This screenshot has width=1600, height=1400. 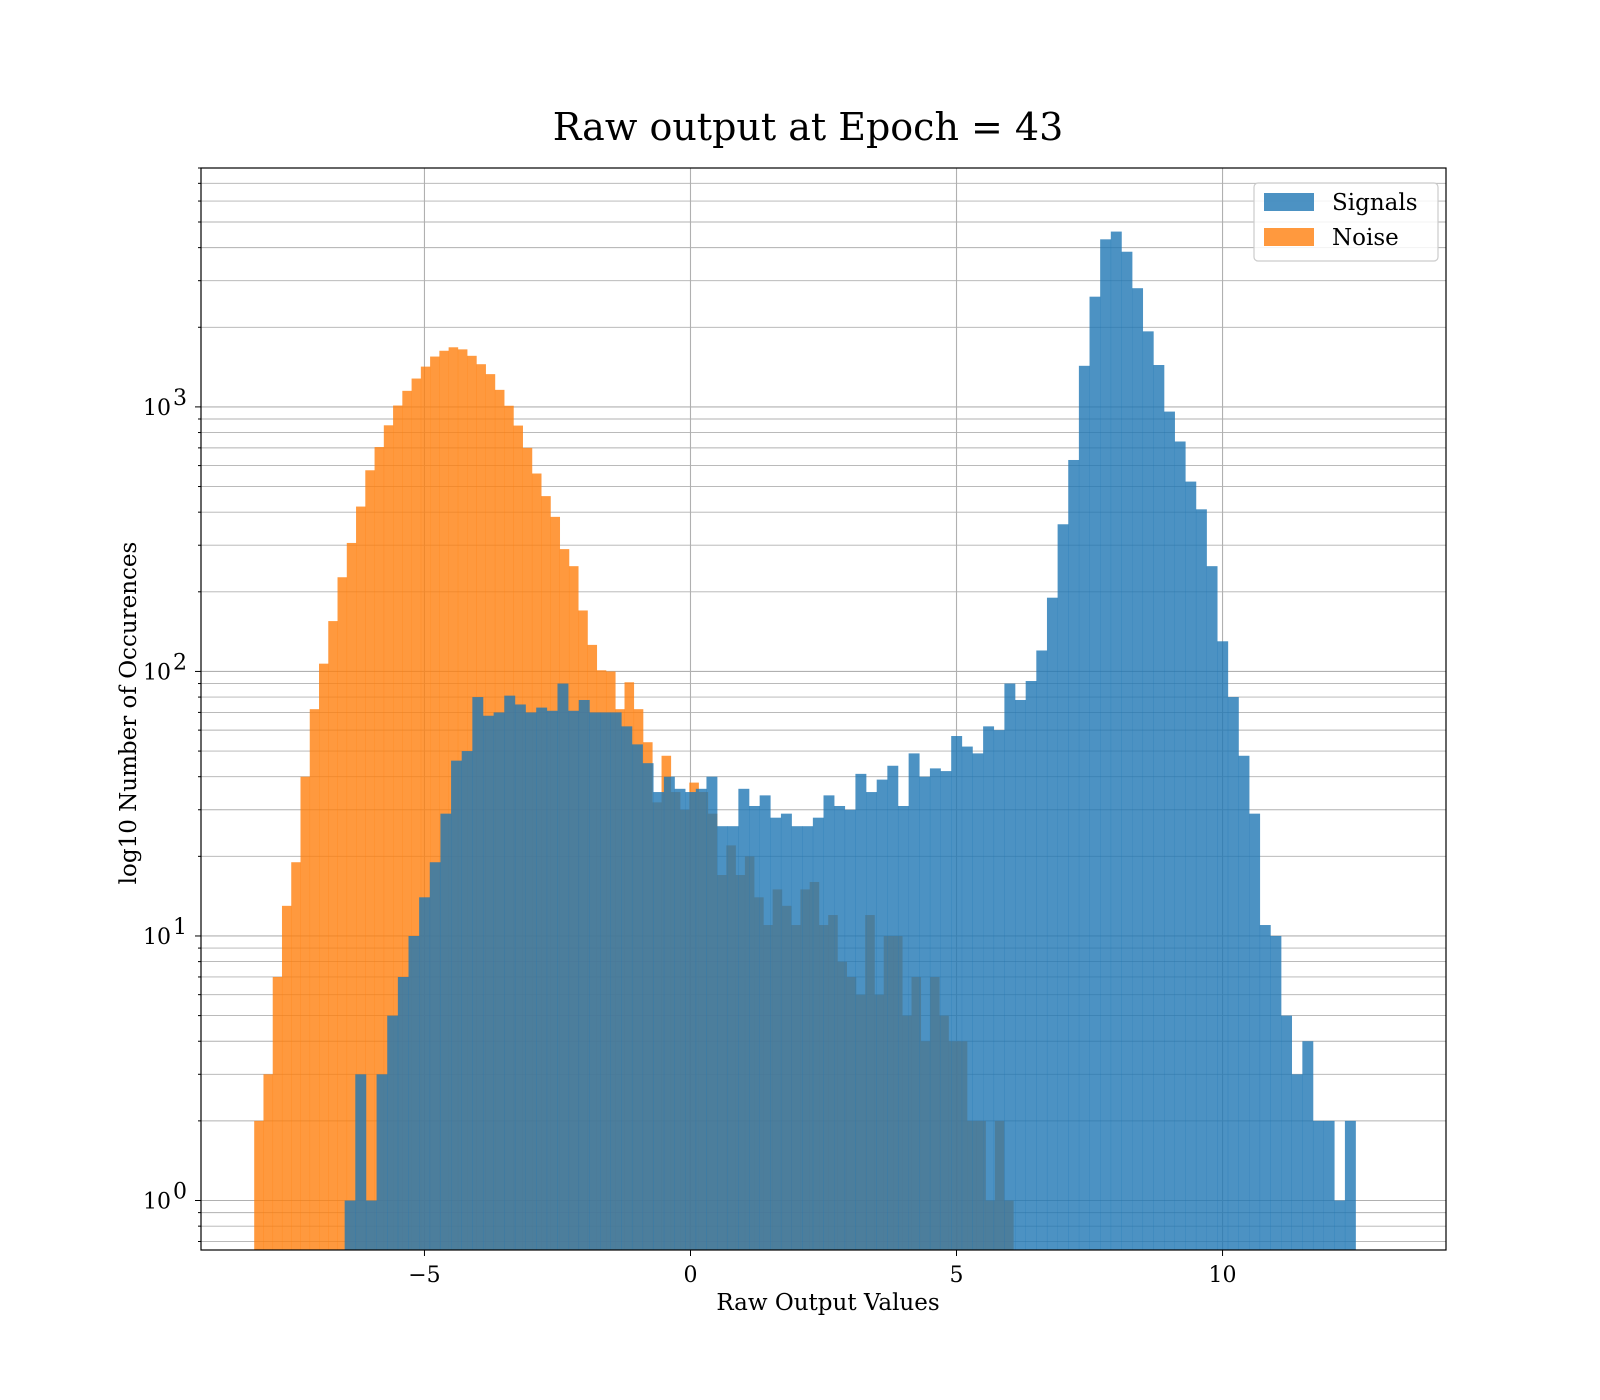 What do you see at coordinates (180, 1192) in the screenshot?
I see `y-tick-exponent: 0` at bounding box center [180, 1192].